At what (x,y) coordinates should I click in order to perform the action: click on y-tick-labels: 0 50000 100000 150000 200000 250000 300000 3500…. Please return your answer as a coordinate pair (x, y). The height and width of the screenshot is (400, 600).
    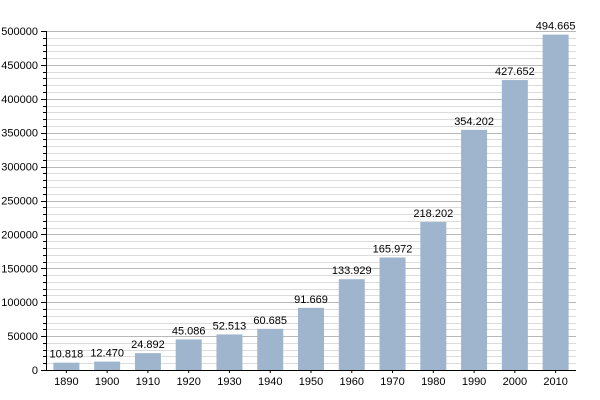
    Looking at the image, I should click on (19, 201).